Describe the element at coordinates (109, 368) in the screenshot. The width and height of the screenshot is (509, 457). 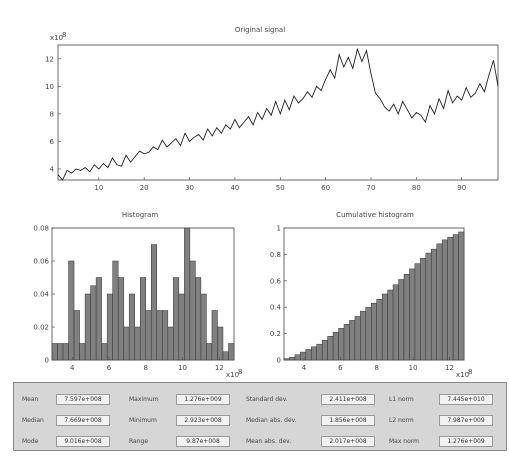
I see `histogram-x-tick-label: 6` at that location.